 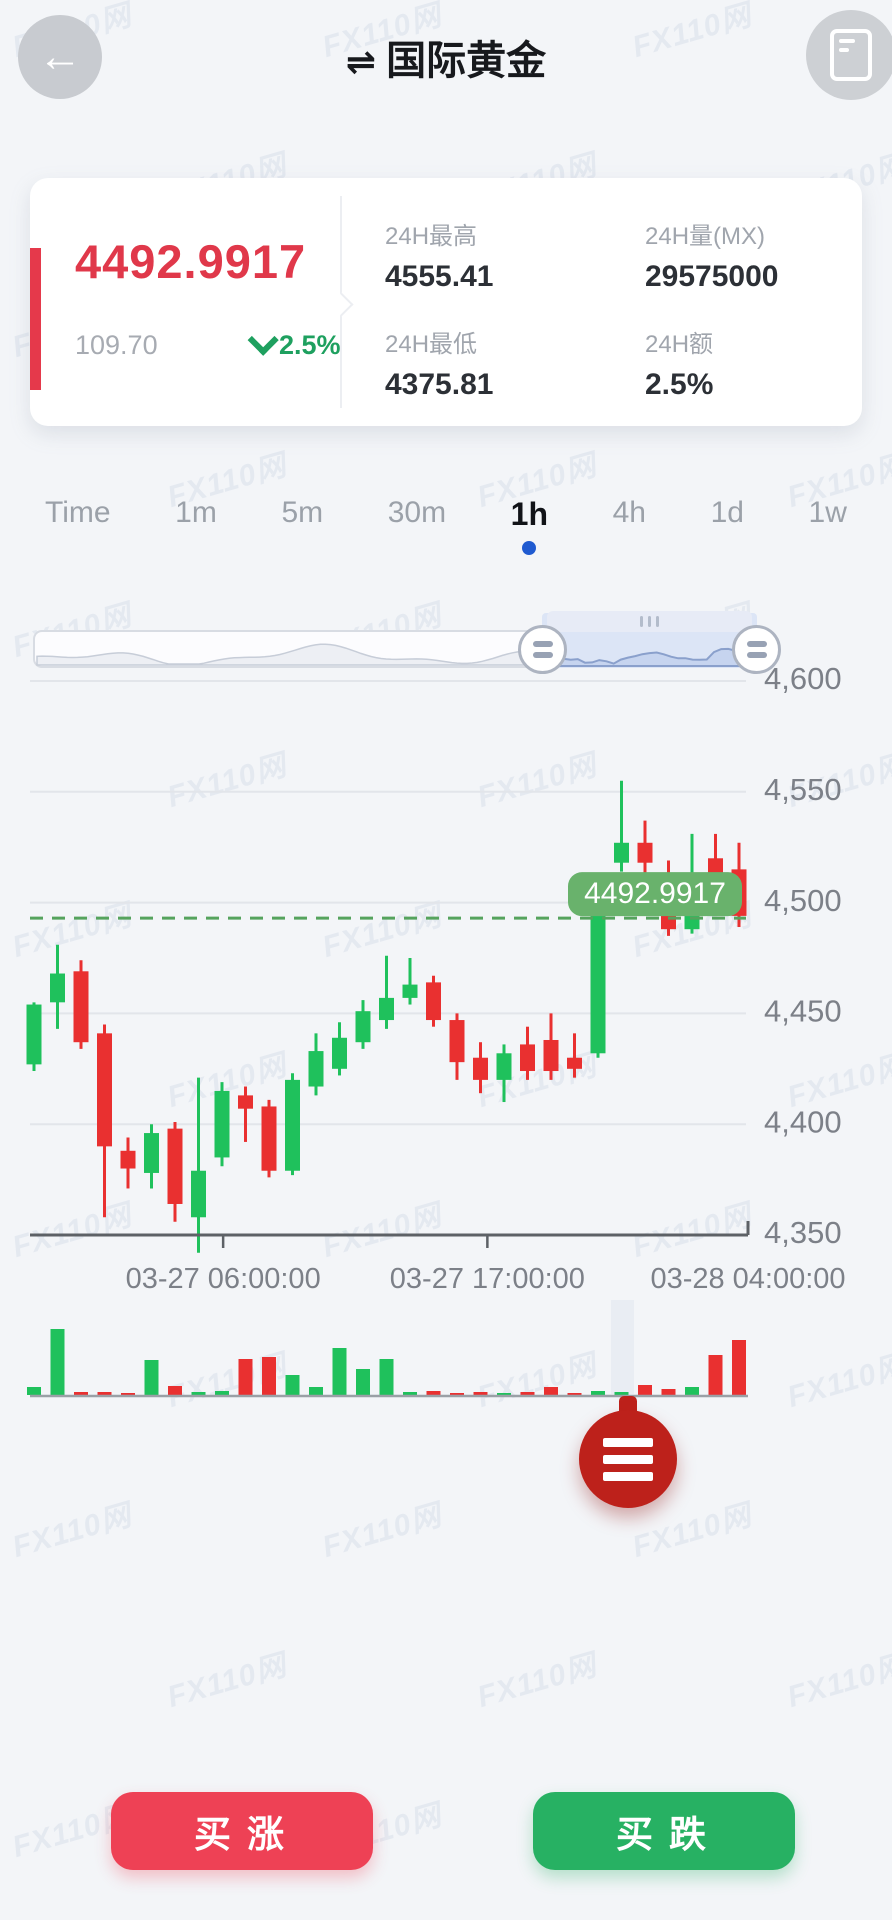 What do you see at coordinates (827, 512) in the screenshot?
I see `tab-1w: 1w` at bounding box center [827, 512].